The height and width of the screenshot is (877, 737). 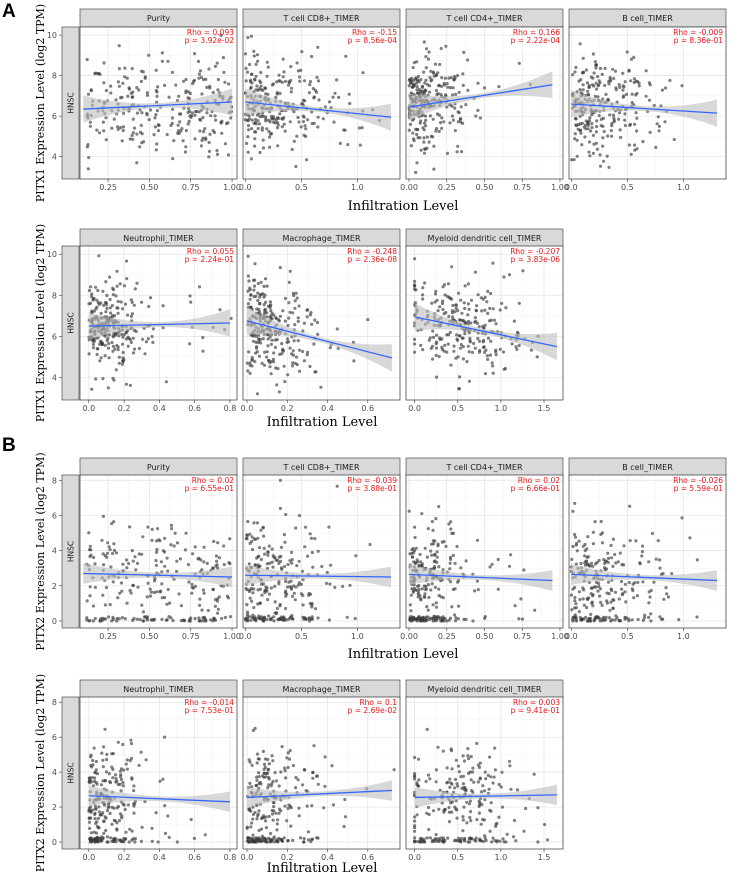 I want to click on rho-label: Rho = -0.248, so click(x=372, y=251).